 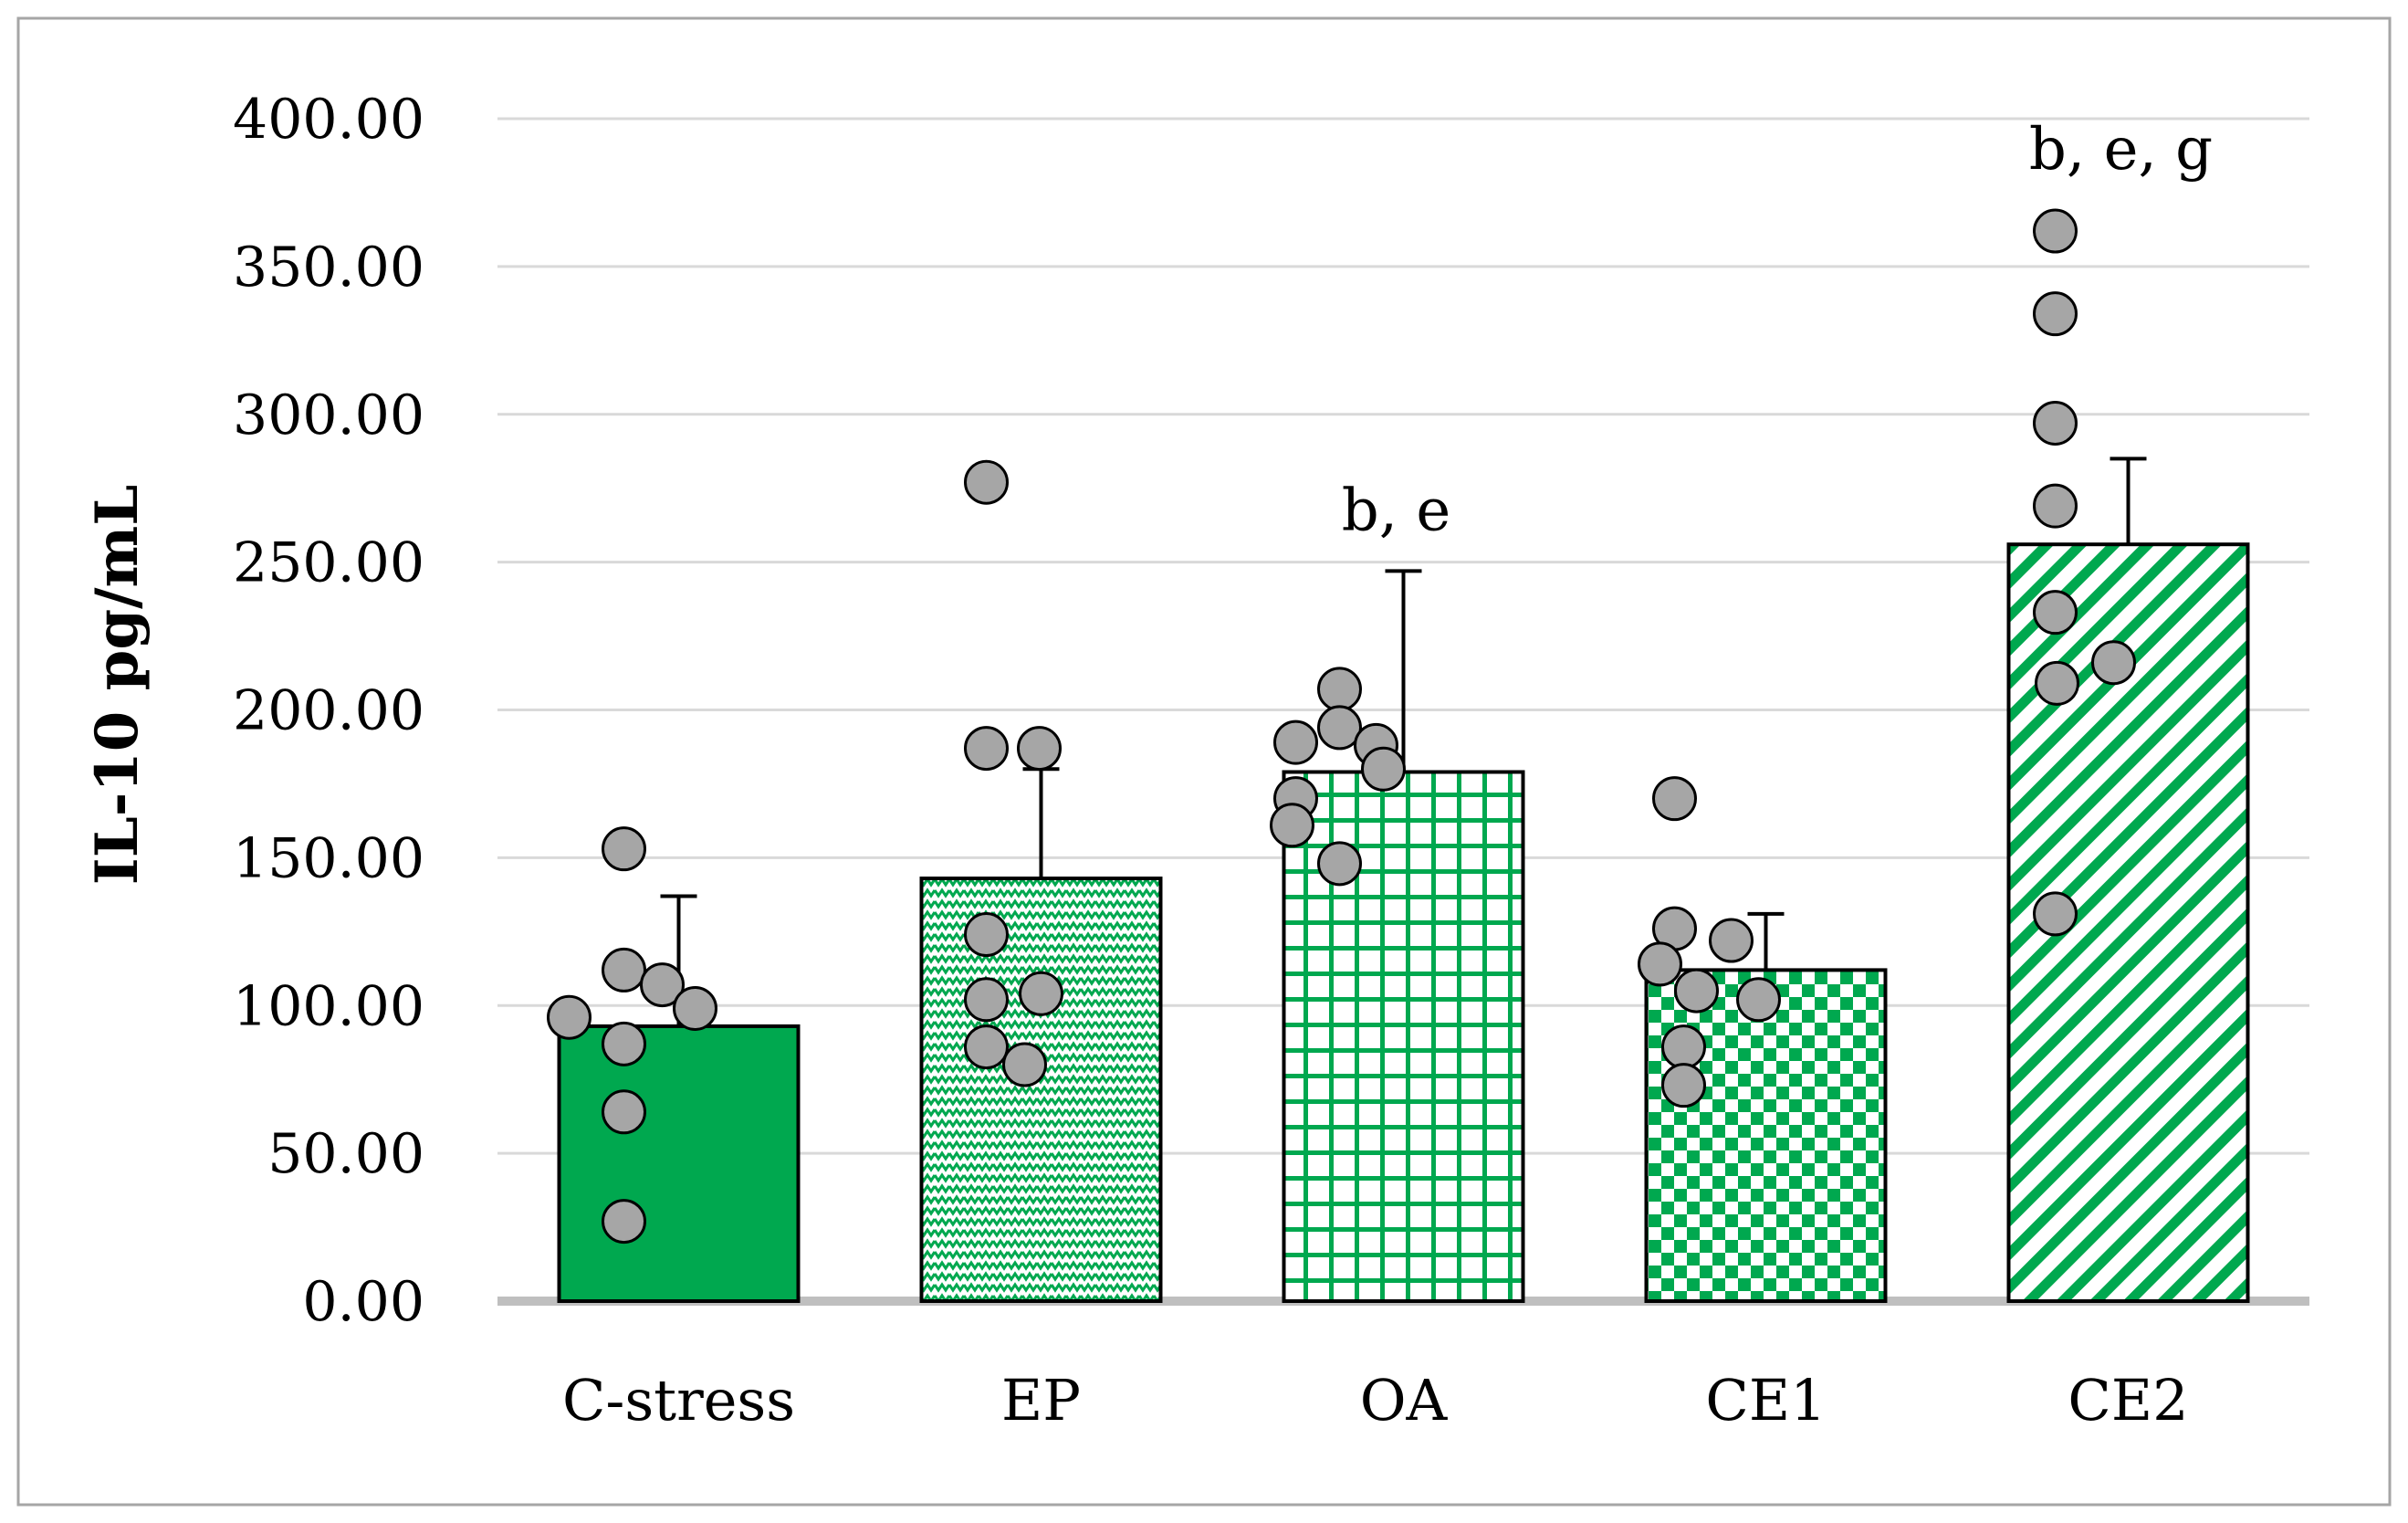 What do you see at coordinates (328, 711) in the screenshot?
I see `y-tick-label: 200.00` at bounding box center [328, 711].